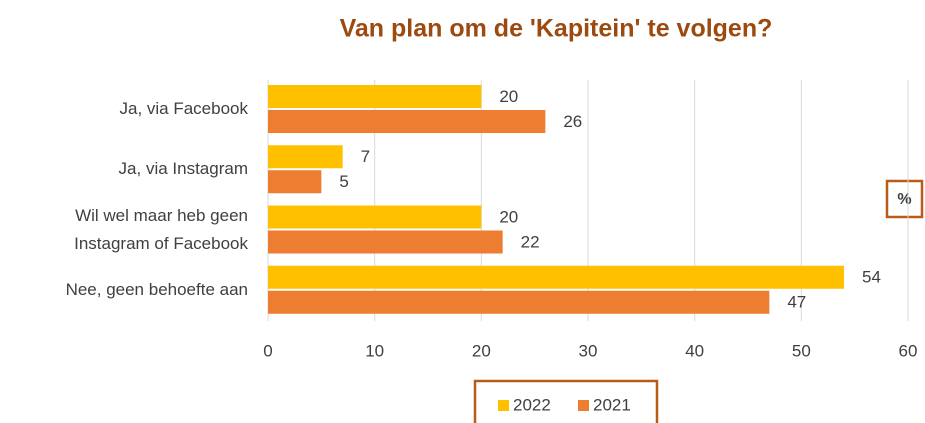  What do you see at coordinates (694, 350) in the screenshot?
I see `x-tick-label: 40` at bounding box center [694, 350].